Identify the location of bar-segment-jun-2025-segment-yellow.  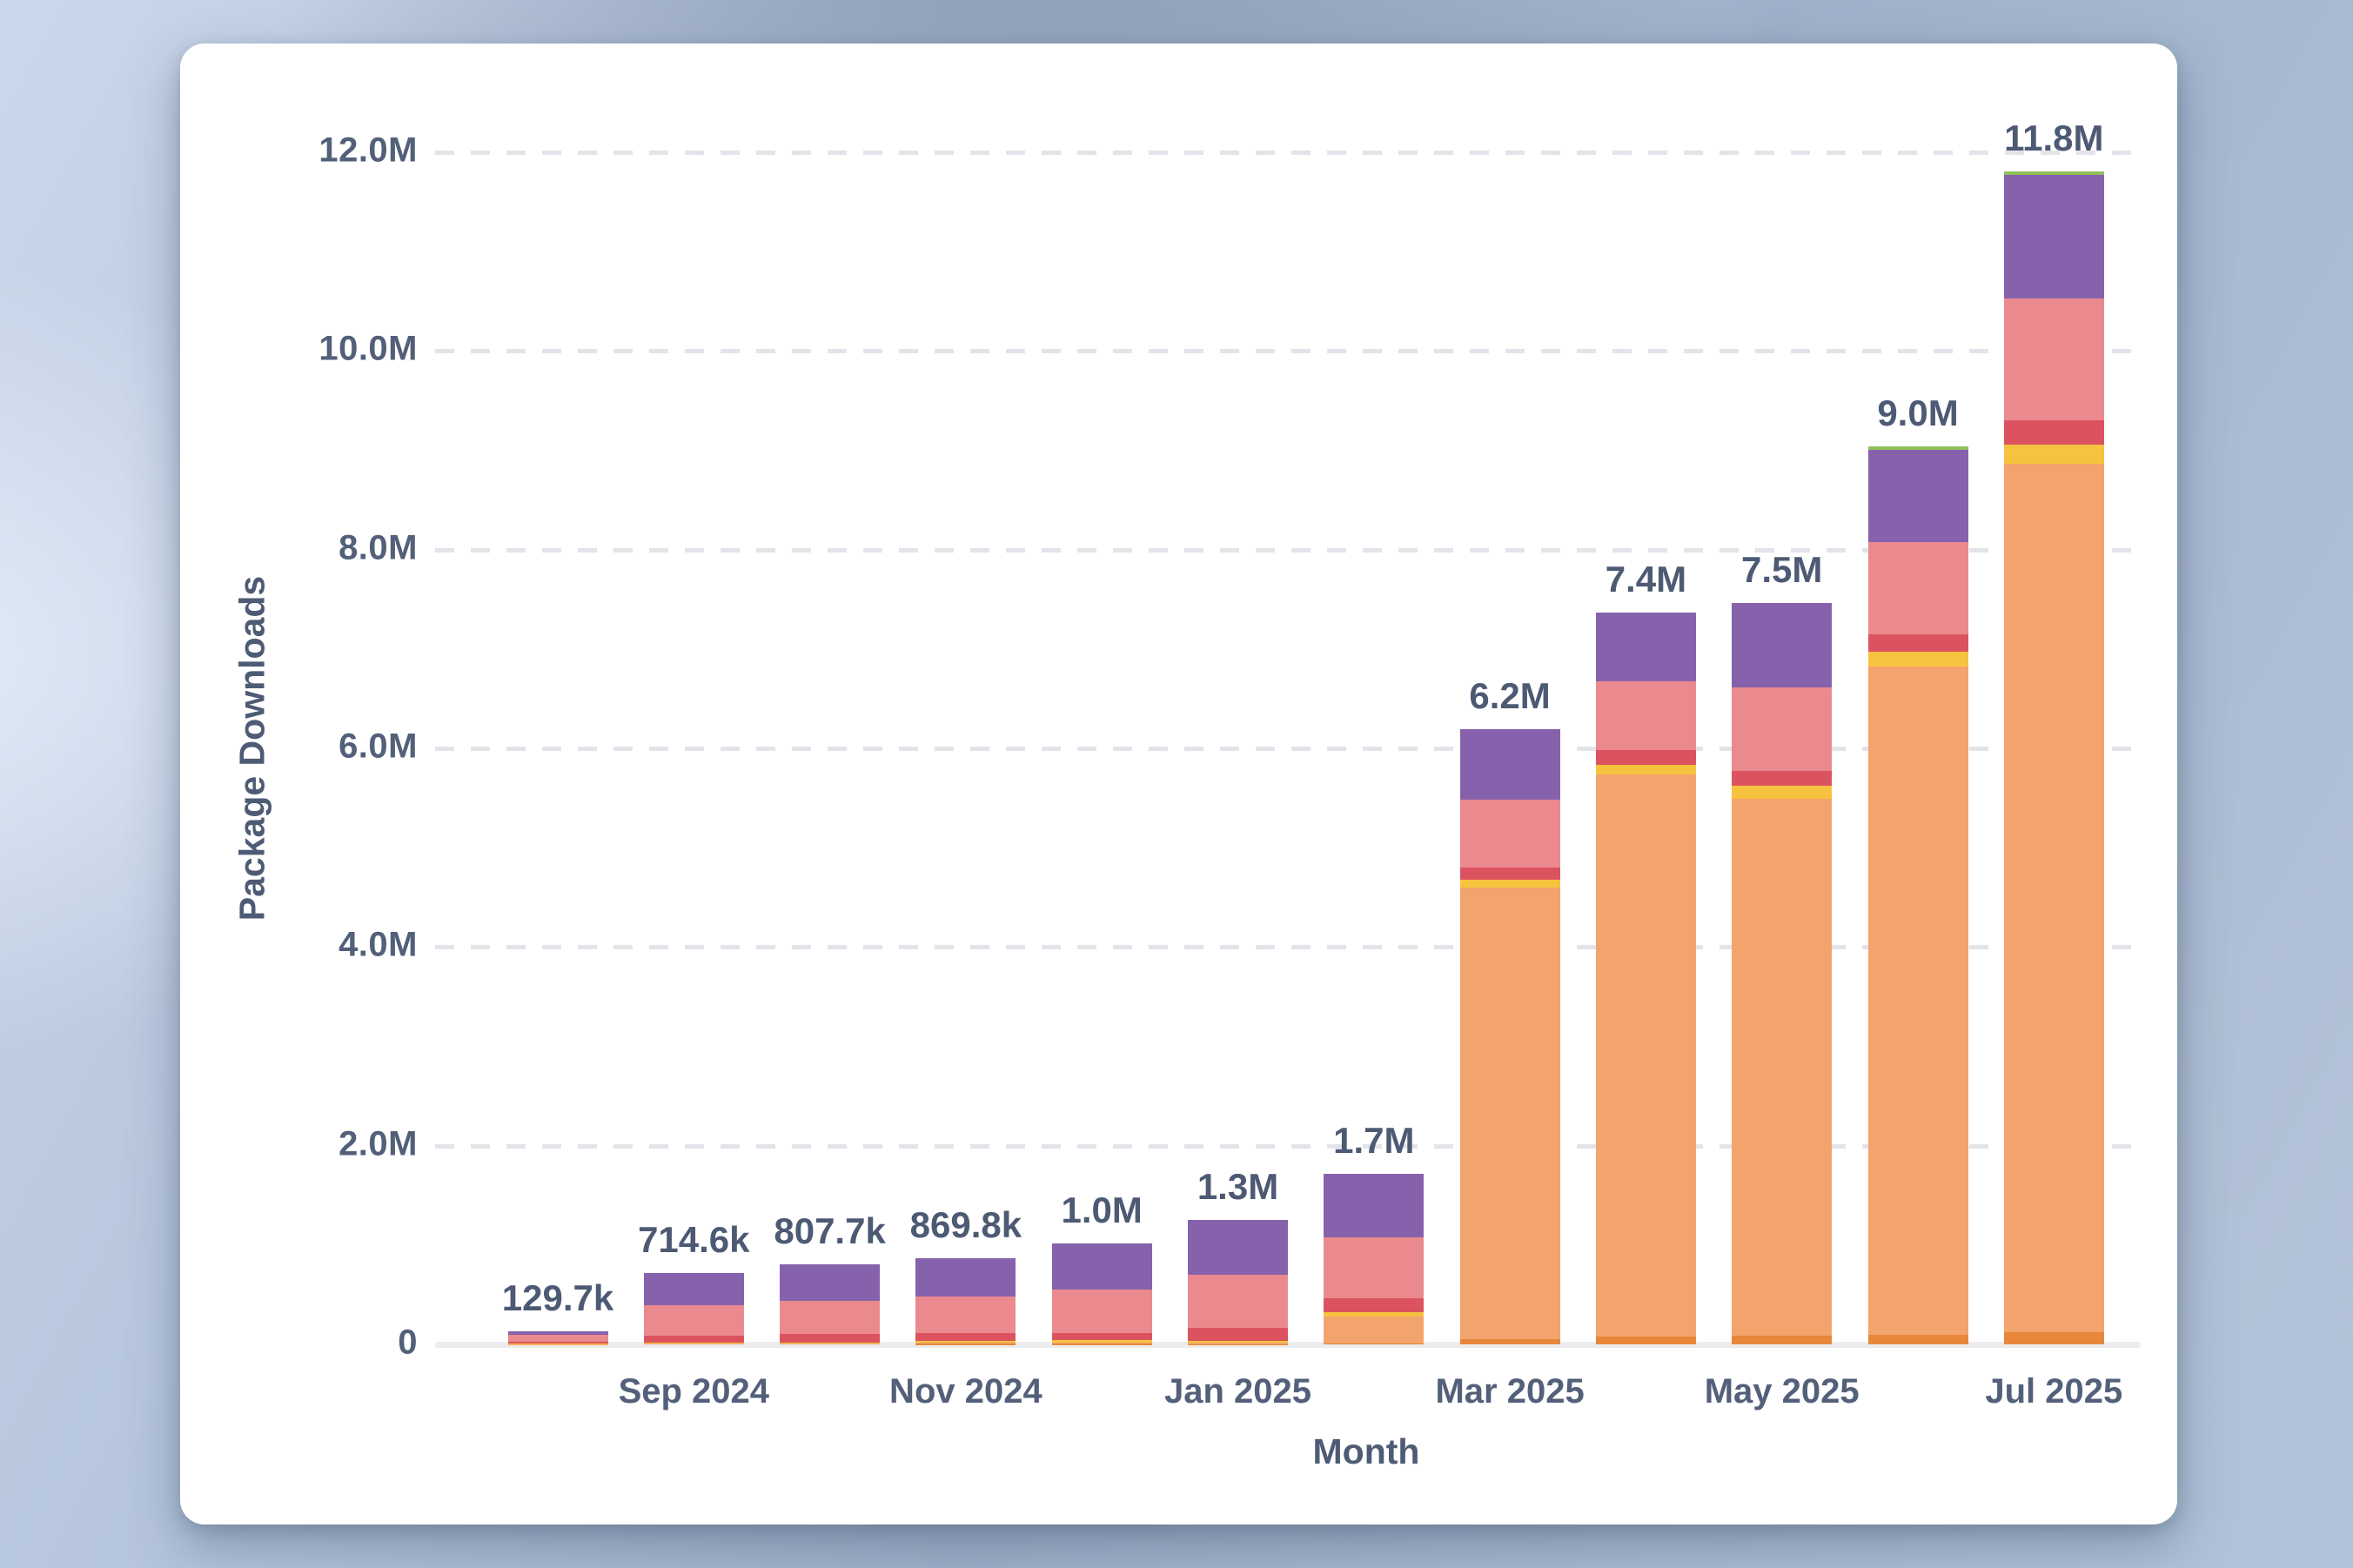
(1918, 660).